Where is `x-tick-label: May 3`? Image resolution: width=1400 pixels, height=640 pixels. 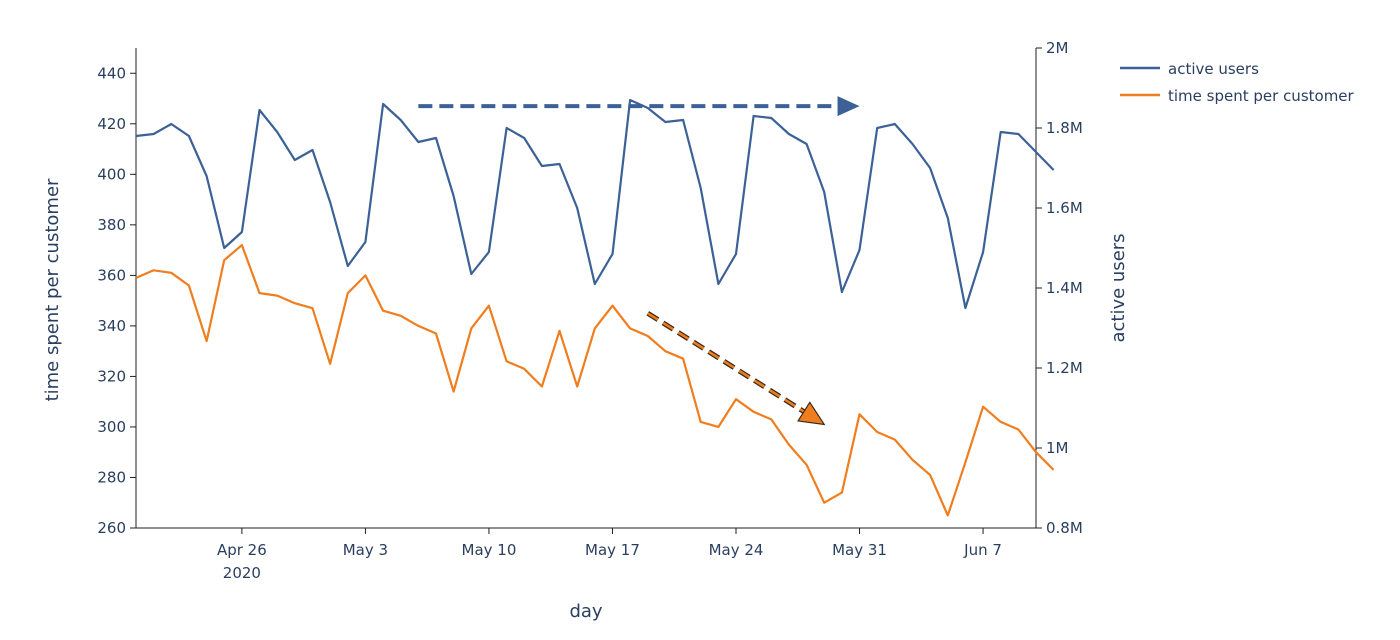 x-tick-label: May 3 is located at coordinates (365, 550).